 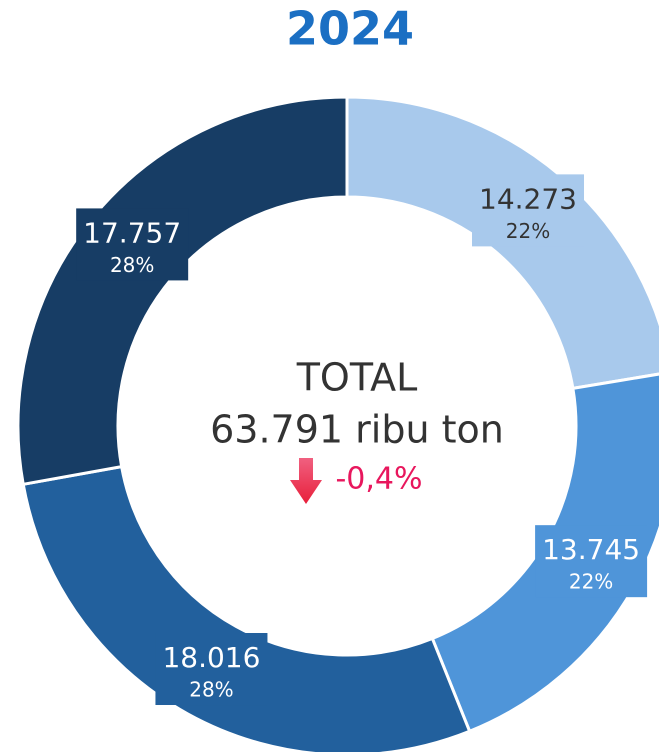 I want to click on value-label: 18.016, so click(x=211, y=657).